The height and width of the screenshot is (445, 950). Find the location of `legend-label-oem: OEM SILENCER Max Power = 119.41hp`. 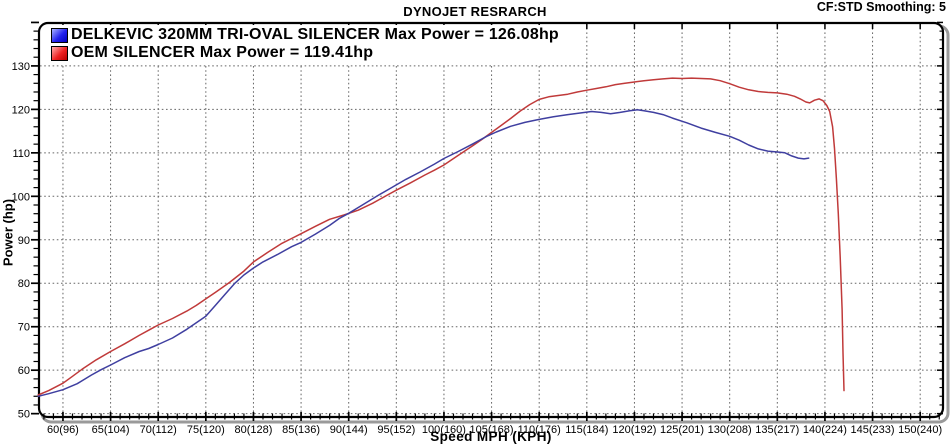

legend-label-oem: OEM SILENCER Max Power = 119.41hp is located at coordinates (222, 52).